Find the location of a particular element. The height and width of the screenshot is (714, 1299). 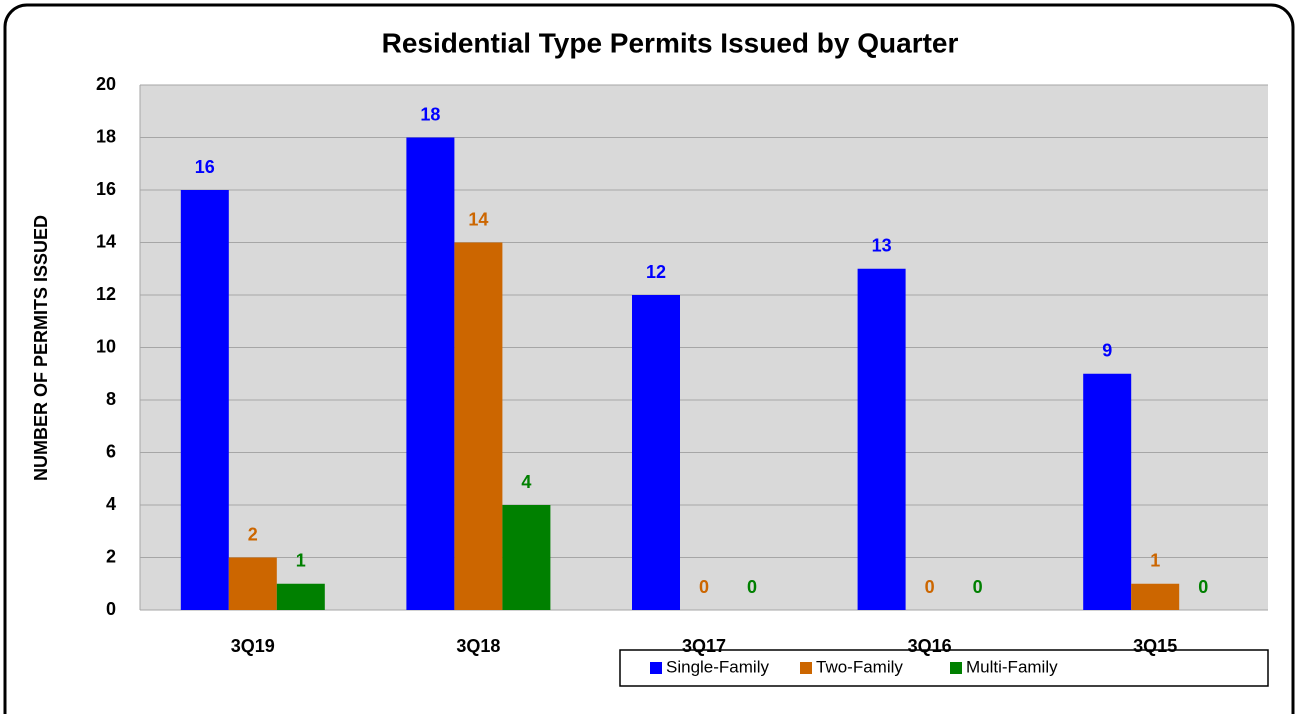

y-tick-label: 2 is located at coordinates (111, 556).